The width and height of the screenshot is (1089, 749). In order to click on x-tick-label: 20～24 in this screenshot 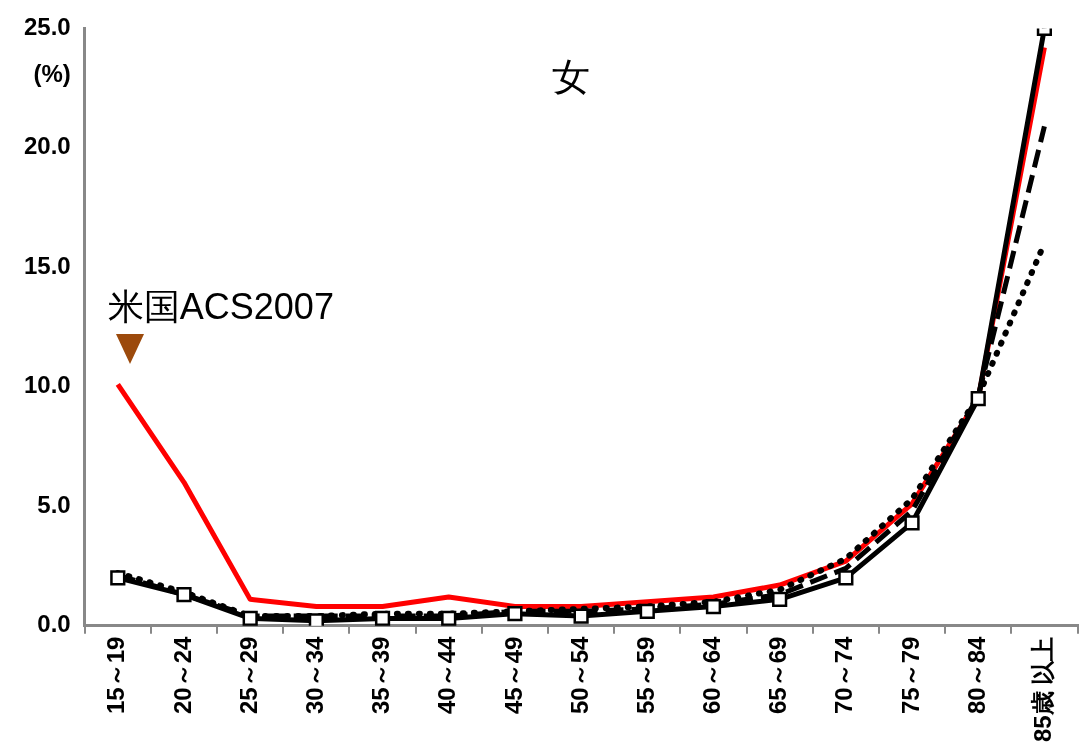, I will do `click(182, 675)`.